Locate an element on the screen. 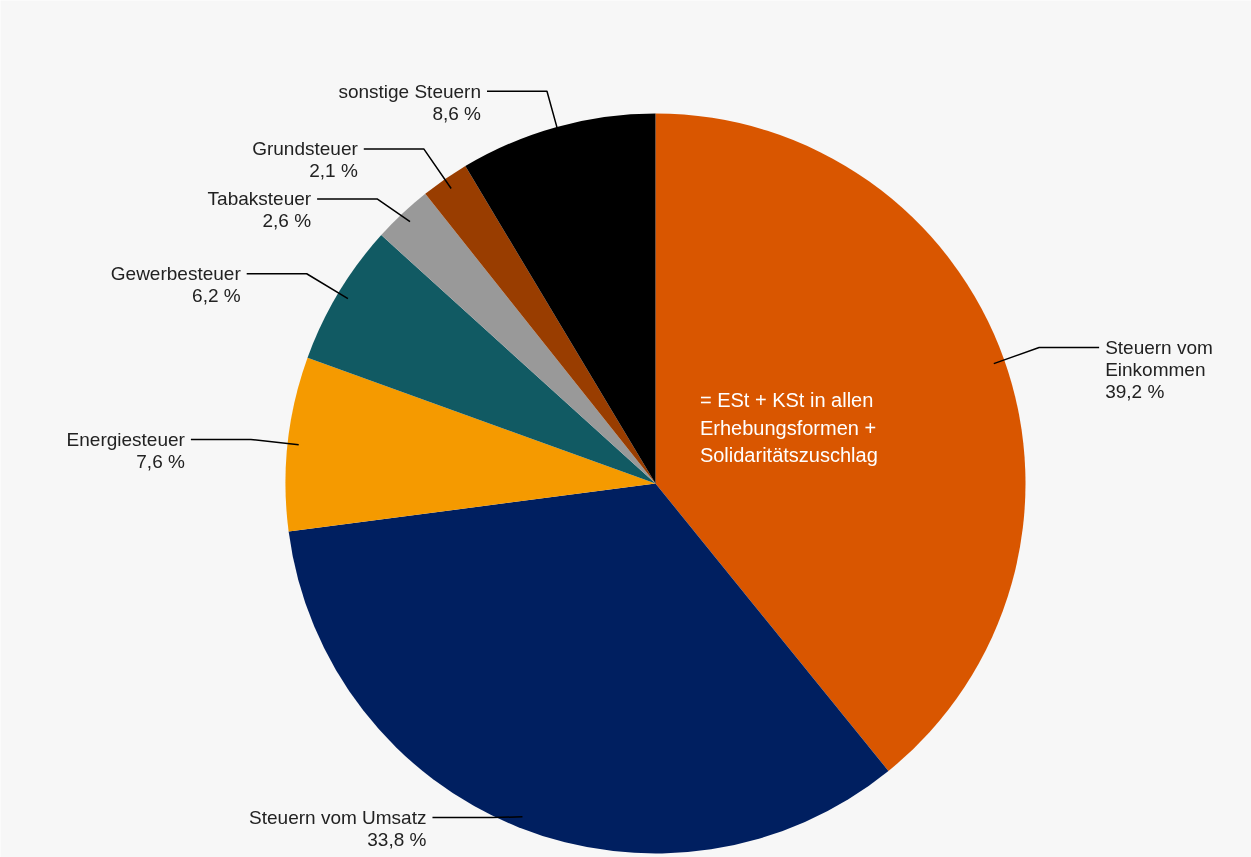 The image size is (1251, 857). slice-label: Gewerbesteuer is located at coordinates (176, 274).